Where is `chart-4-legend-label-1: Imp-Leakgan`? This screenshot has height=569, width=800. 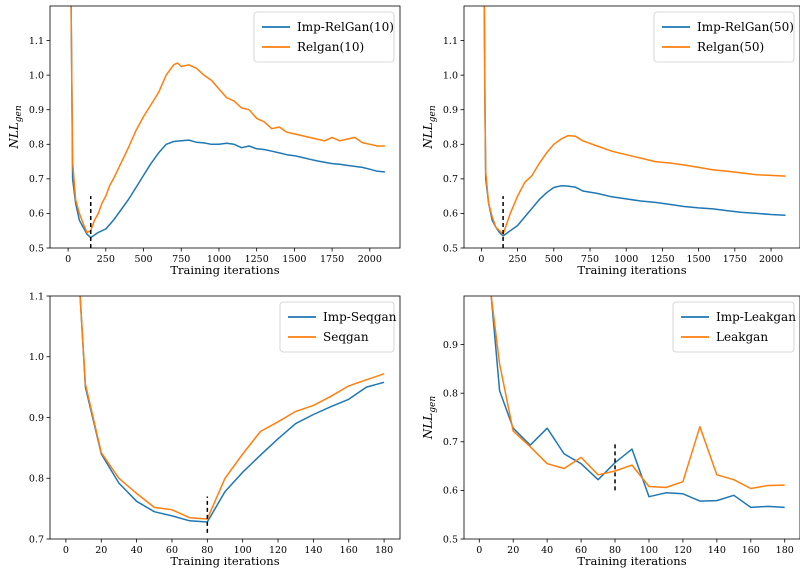
chart-4-legend-label-1: Imp-Leakgan is located at coordinates (756, 317).